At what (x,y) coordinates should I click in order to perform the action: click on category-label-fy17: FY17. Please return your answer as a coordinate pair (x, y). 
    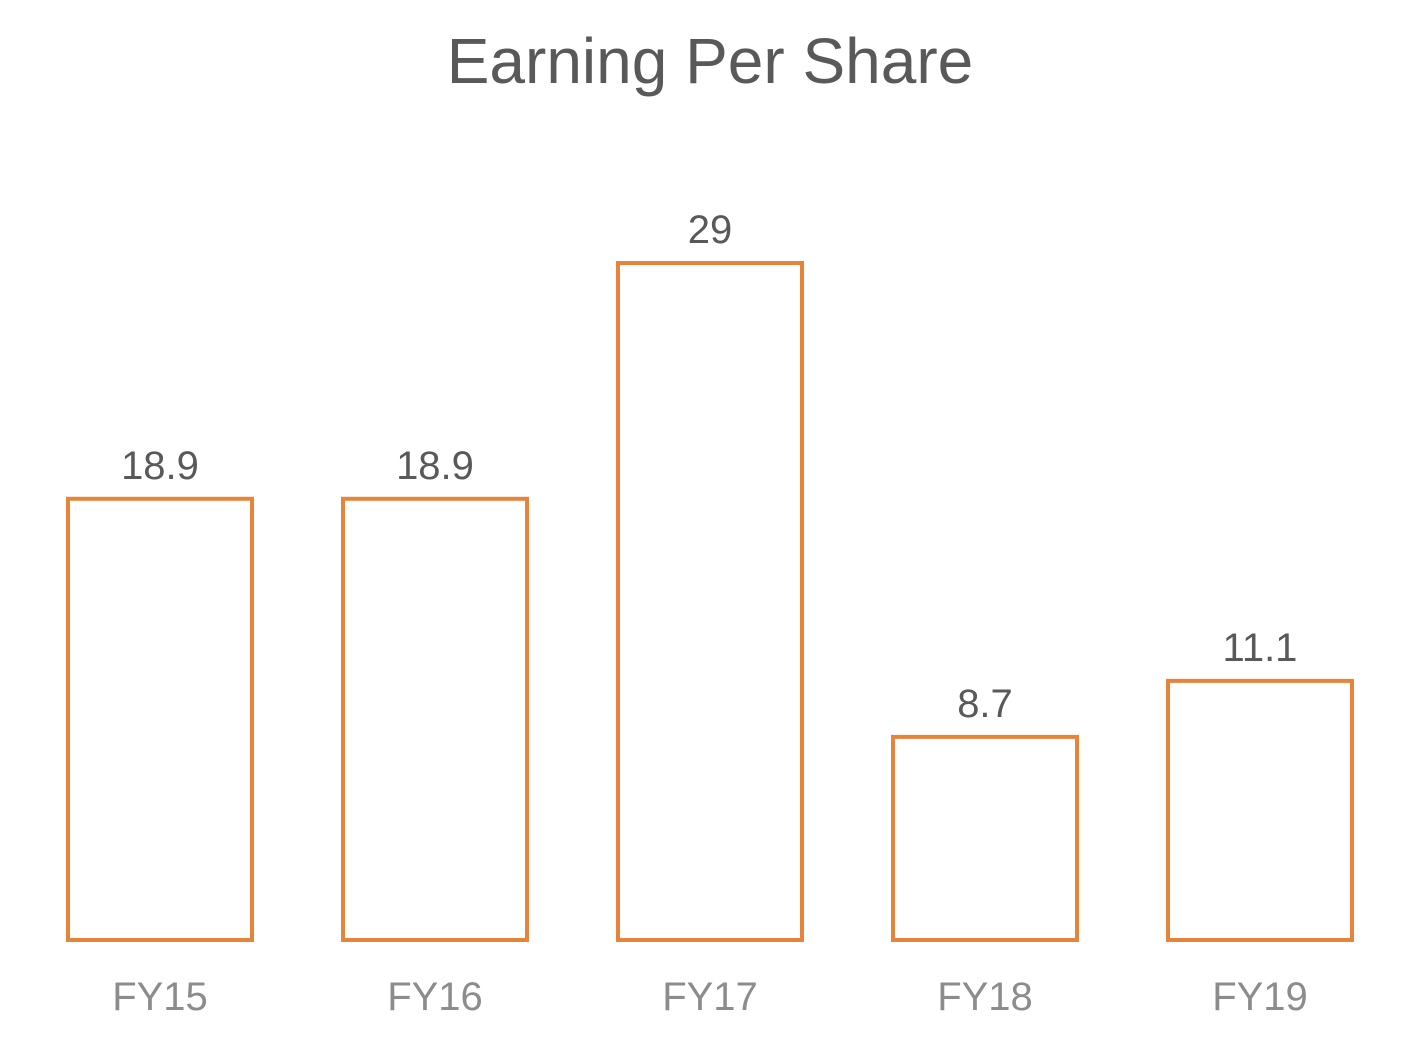
    Looking at the image, I should click on (710, 997).